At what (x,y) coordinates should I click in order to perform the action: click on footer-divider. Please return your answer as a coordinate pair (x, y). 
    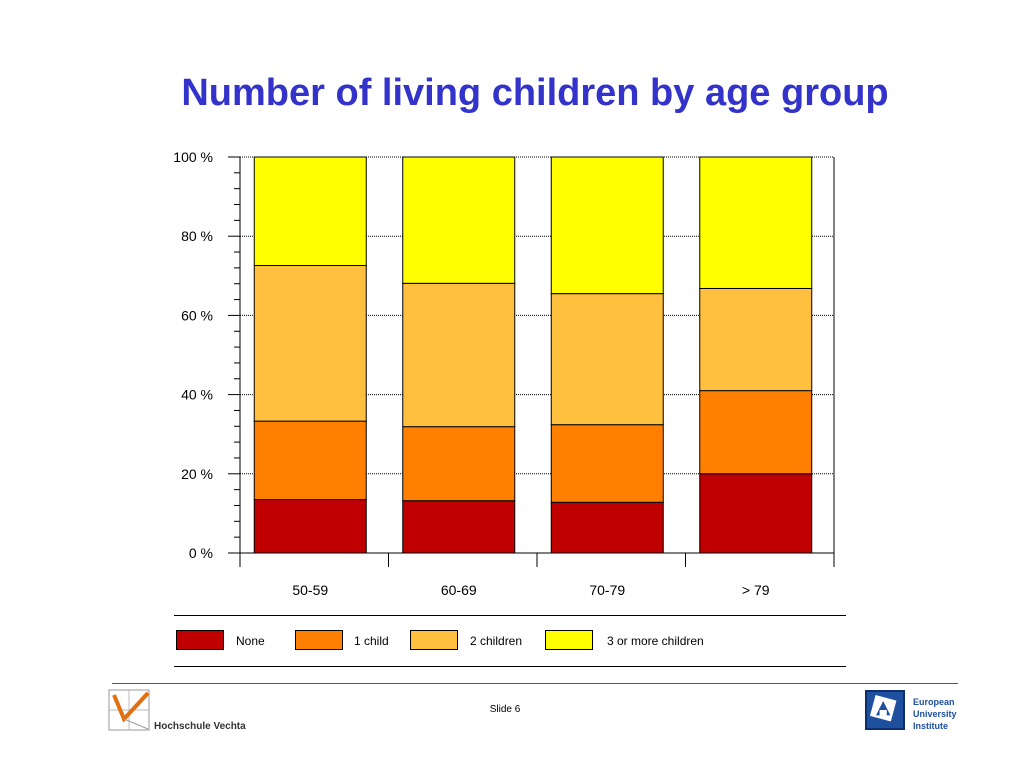
    Looking at the image, I should click on (535, 683).